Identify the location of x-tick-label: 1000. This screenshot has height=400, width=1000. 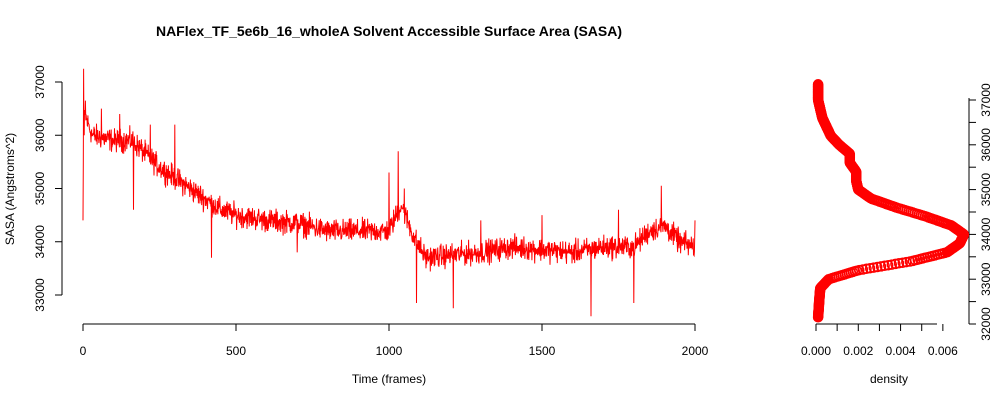
(389, 351).